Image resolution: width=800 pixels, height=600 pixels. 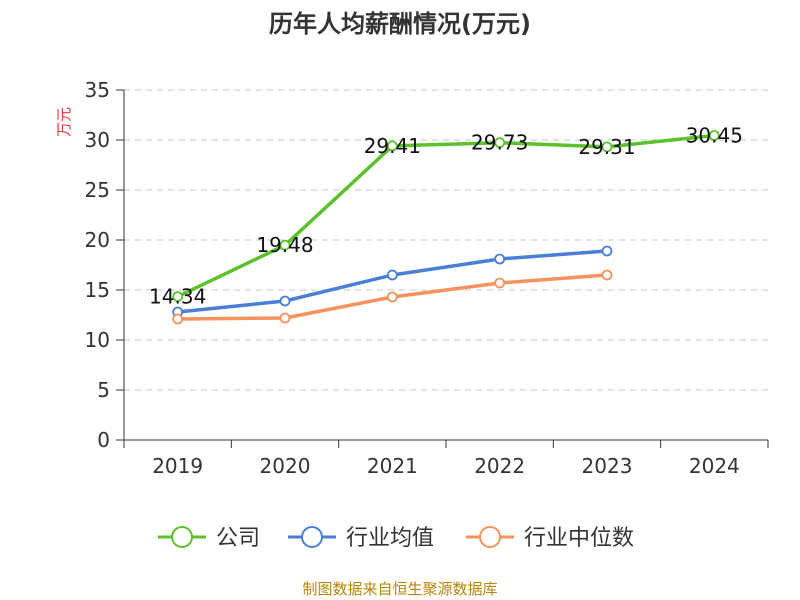 What do you see at coordinates (392, 275) in the screenshot?
I see `data-point-行业均值-2021` at bounding box center [392, 275].